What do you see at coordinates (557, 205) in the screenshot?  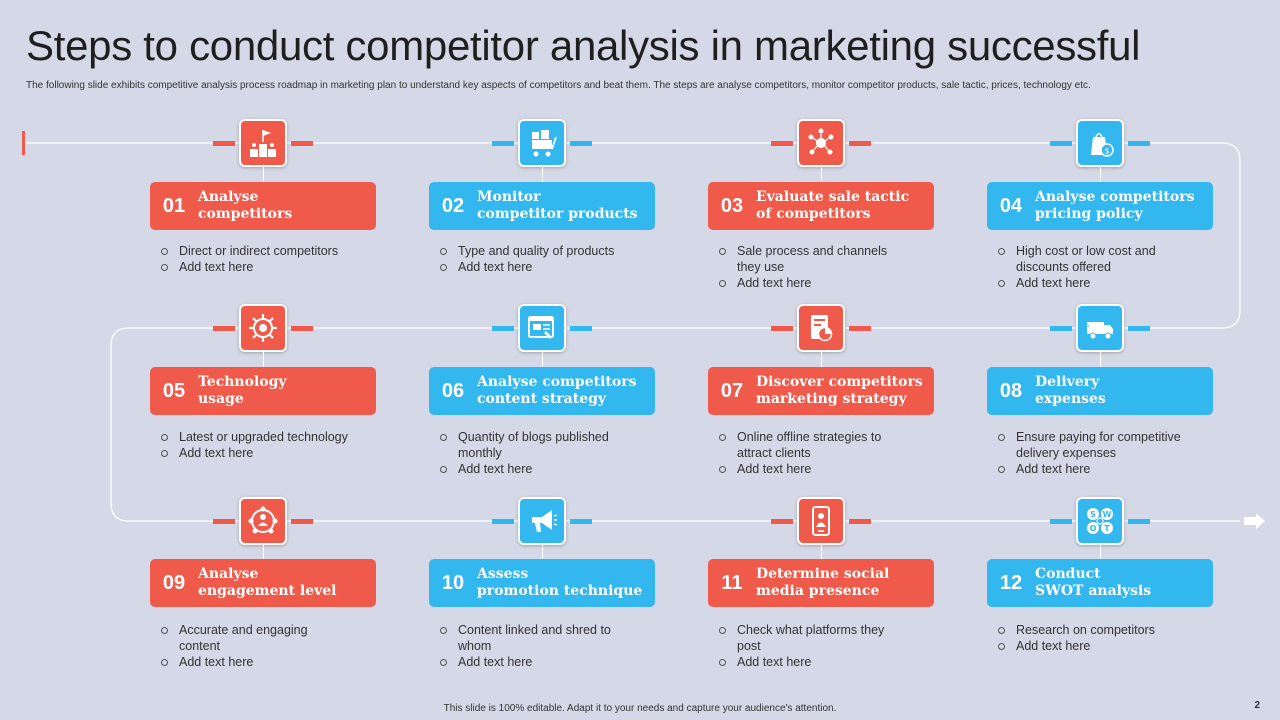 I see `step-title: Monitor competitor products` at bounding box center [557, 205].